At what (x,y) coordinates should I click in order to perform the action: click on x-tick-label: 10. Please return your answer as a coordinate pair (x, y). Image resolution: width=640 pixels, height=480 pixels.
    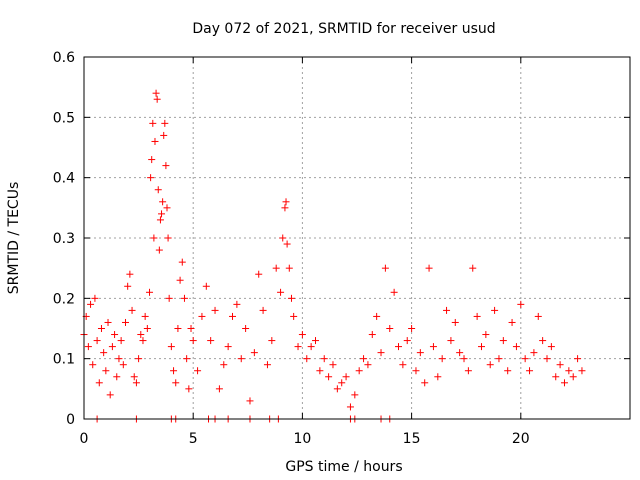
    Looking at the image, I should click on (302, 439).